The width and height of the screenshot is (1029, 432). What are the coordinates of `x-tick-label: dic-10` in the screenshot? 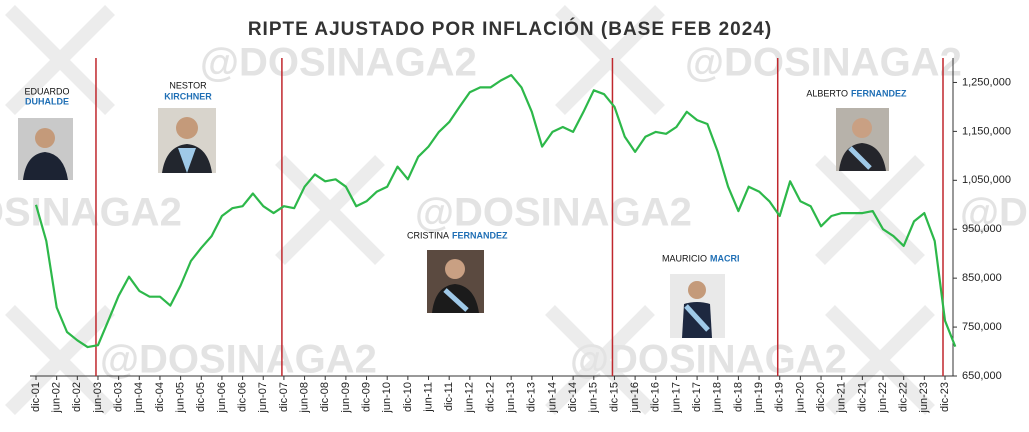 It's located at (408, 397).